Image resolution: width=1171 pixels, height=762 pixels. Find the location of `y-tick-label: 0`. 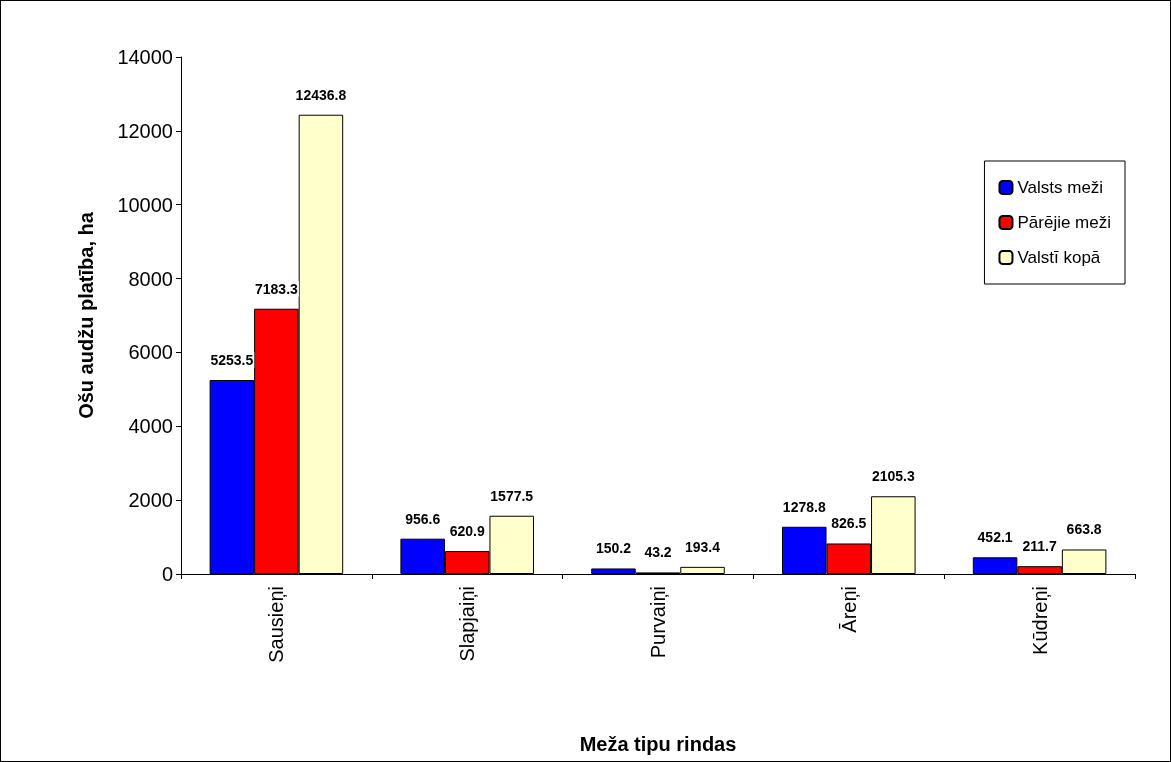

y-tick-label: 0 is located at coordinates (167, 574).